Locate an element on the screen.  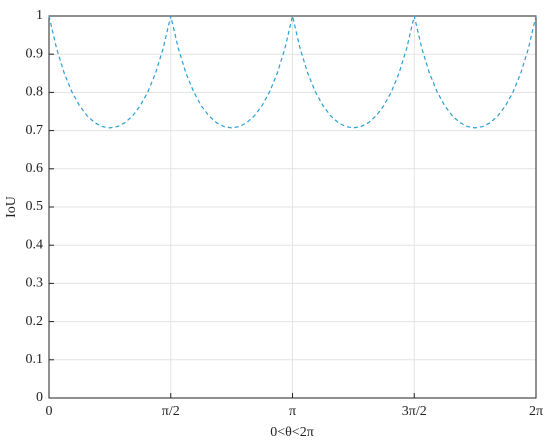
x-tick-label: 2π is located at coordinates (536, 411).